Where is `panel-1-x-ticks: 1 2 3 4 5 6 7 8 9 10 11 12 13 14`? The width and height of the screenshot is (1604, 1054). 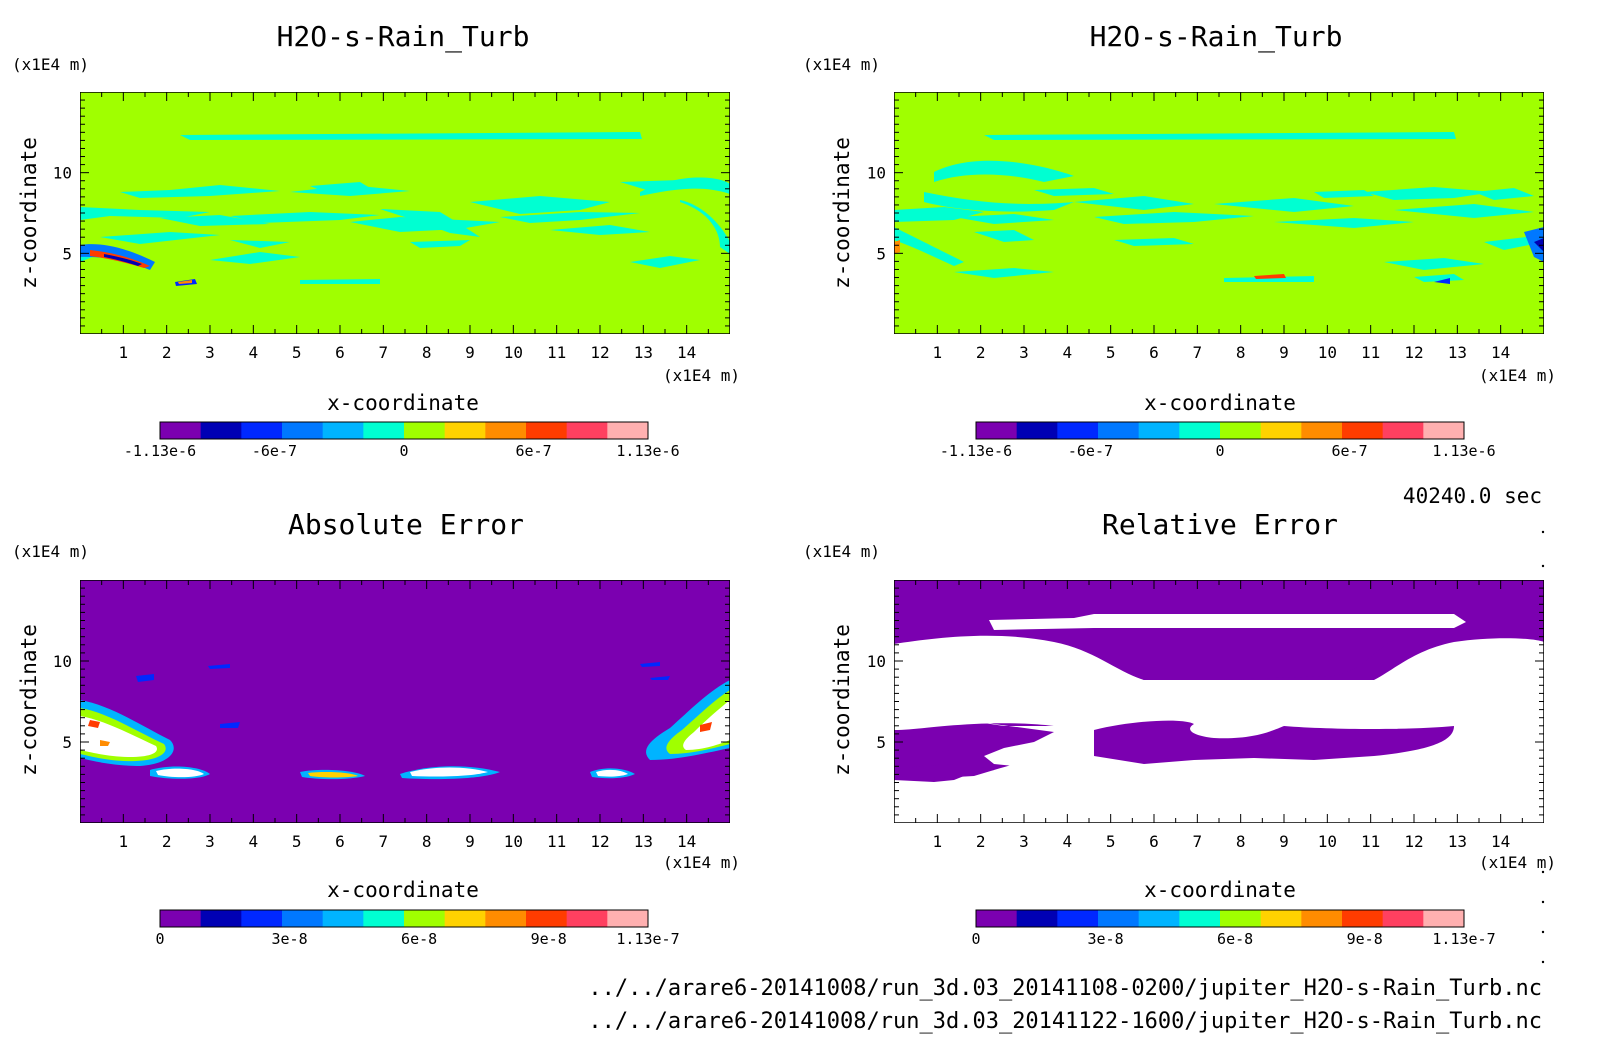 panel-1-x-ticks: 1 2 3 4 5 6 7 8 9 10 11 12 13 14 is located at coordinates (405, 227).